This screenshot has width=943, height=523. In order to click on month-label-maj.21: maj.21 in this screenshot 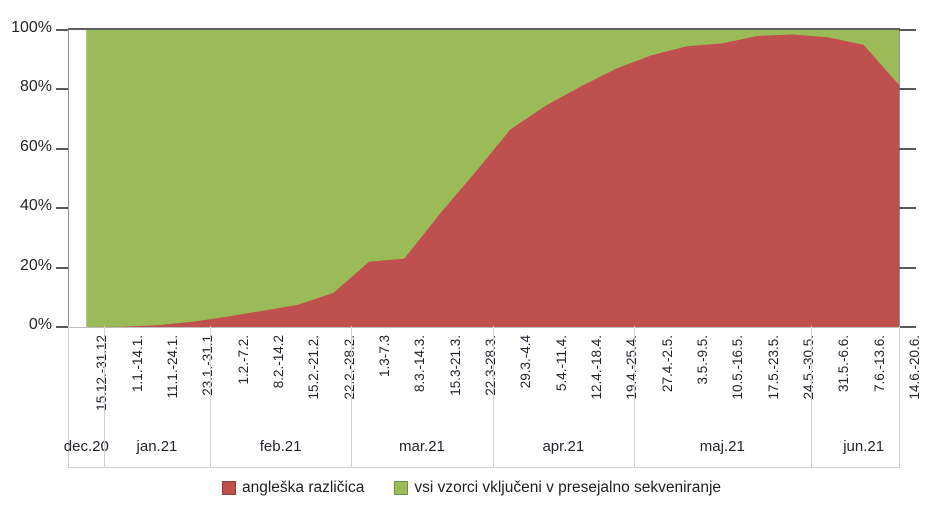, I will do `click(722, 446)`.